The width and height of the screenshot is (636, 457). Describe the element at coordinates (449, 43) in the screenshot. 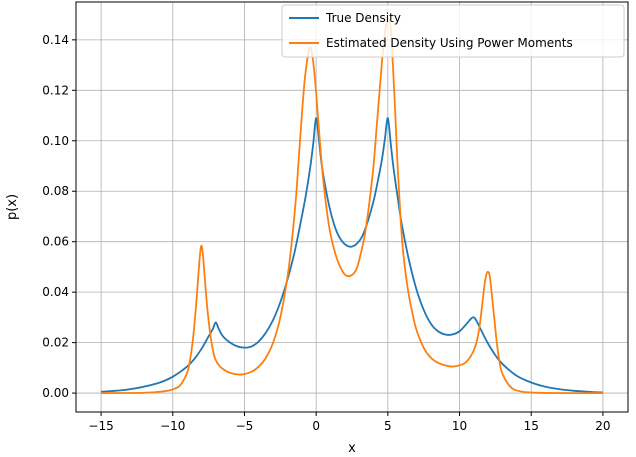

I see `legend-label-estimated-density: Estimated Density Using Power Moments` at that location.